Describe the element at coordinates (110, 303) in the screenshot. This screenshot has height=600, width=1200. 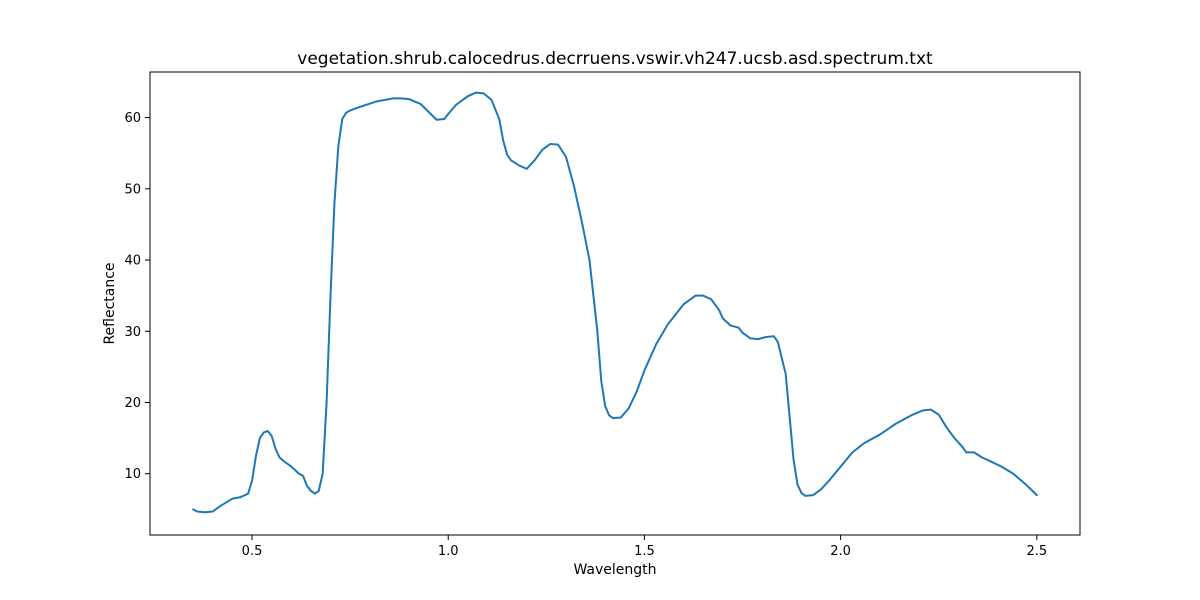
I see `y-axis-label: Reflectance` at that location.